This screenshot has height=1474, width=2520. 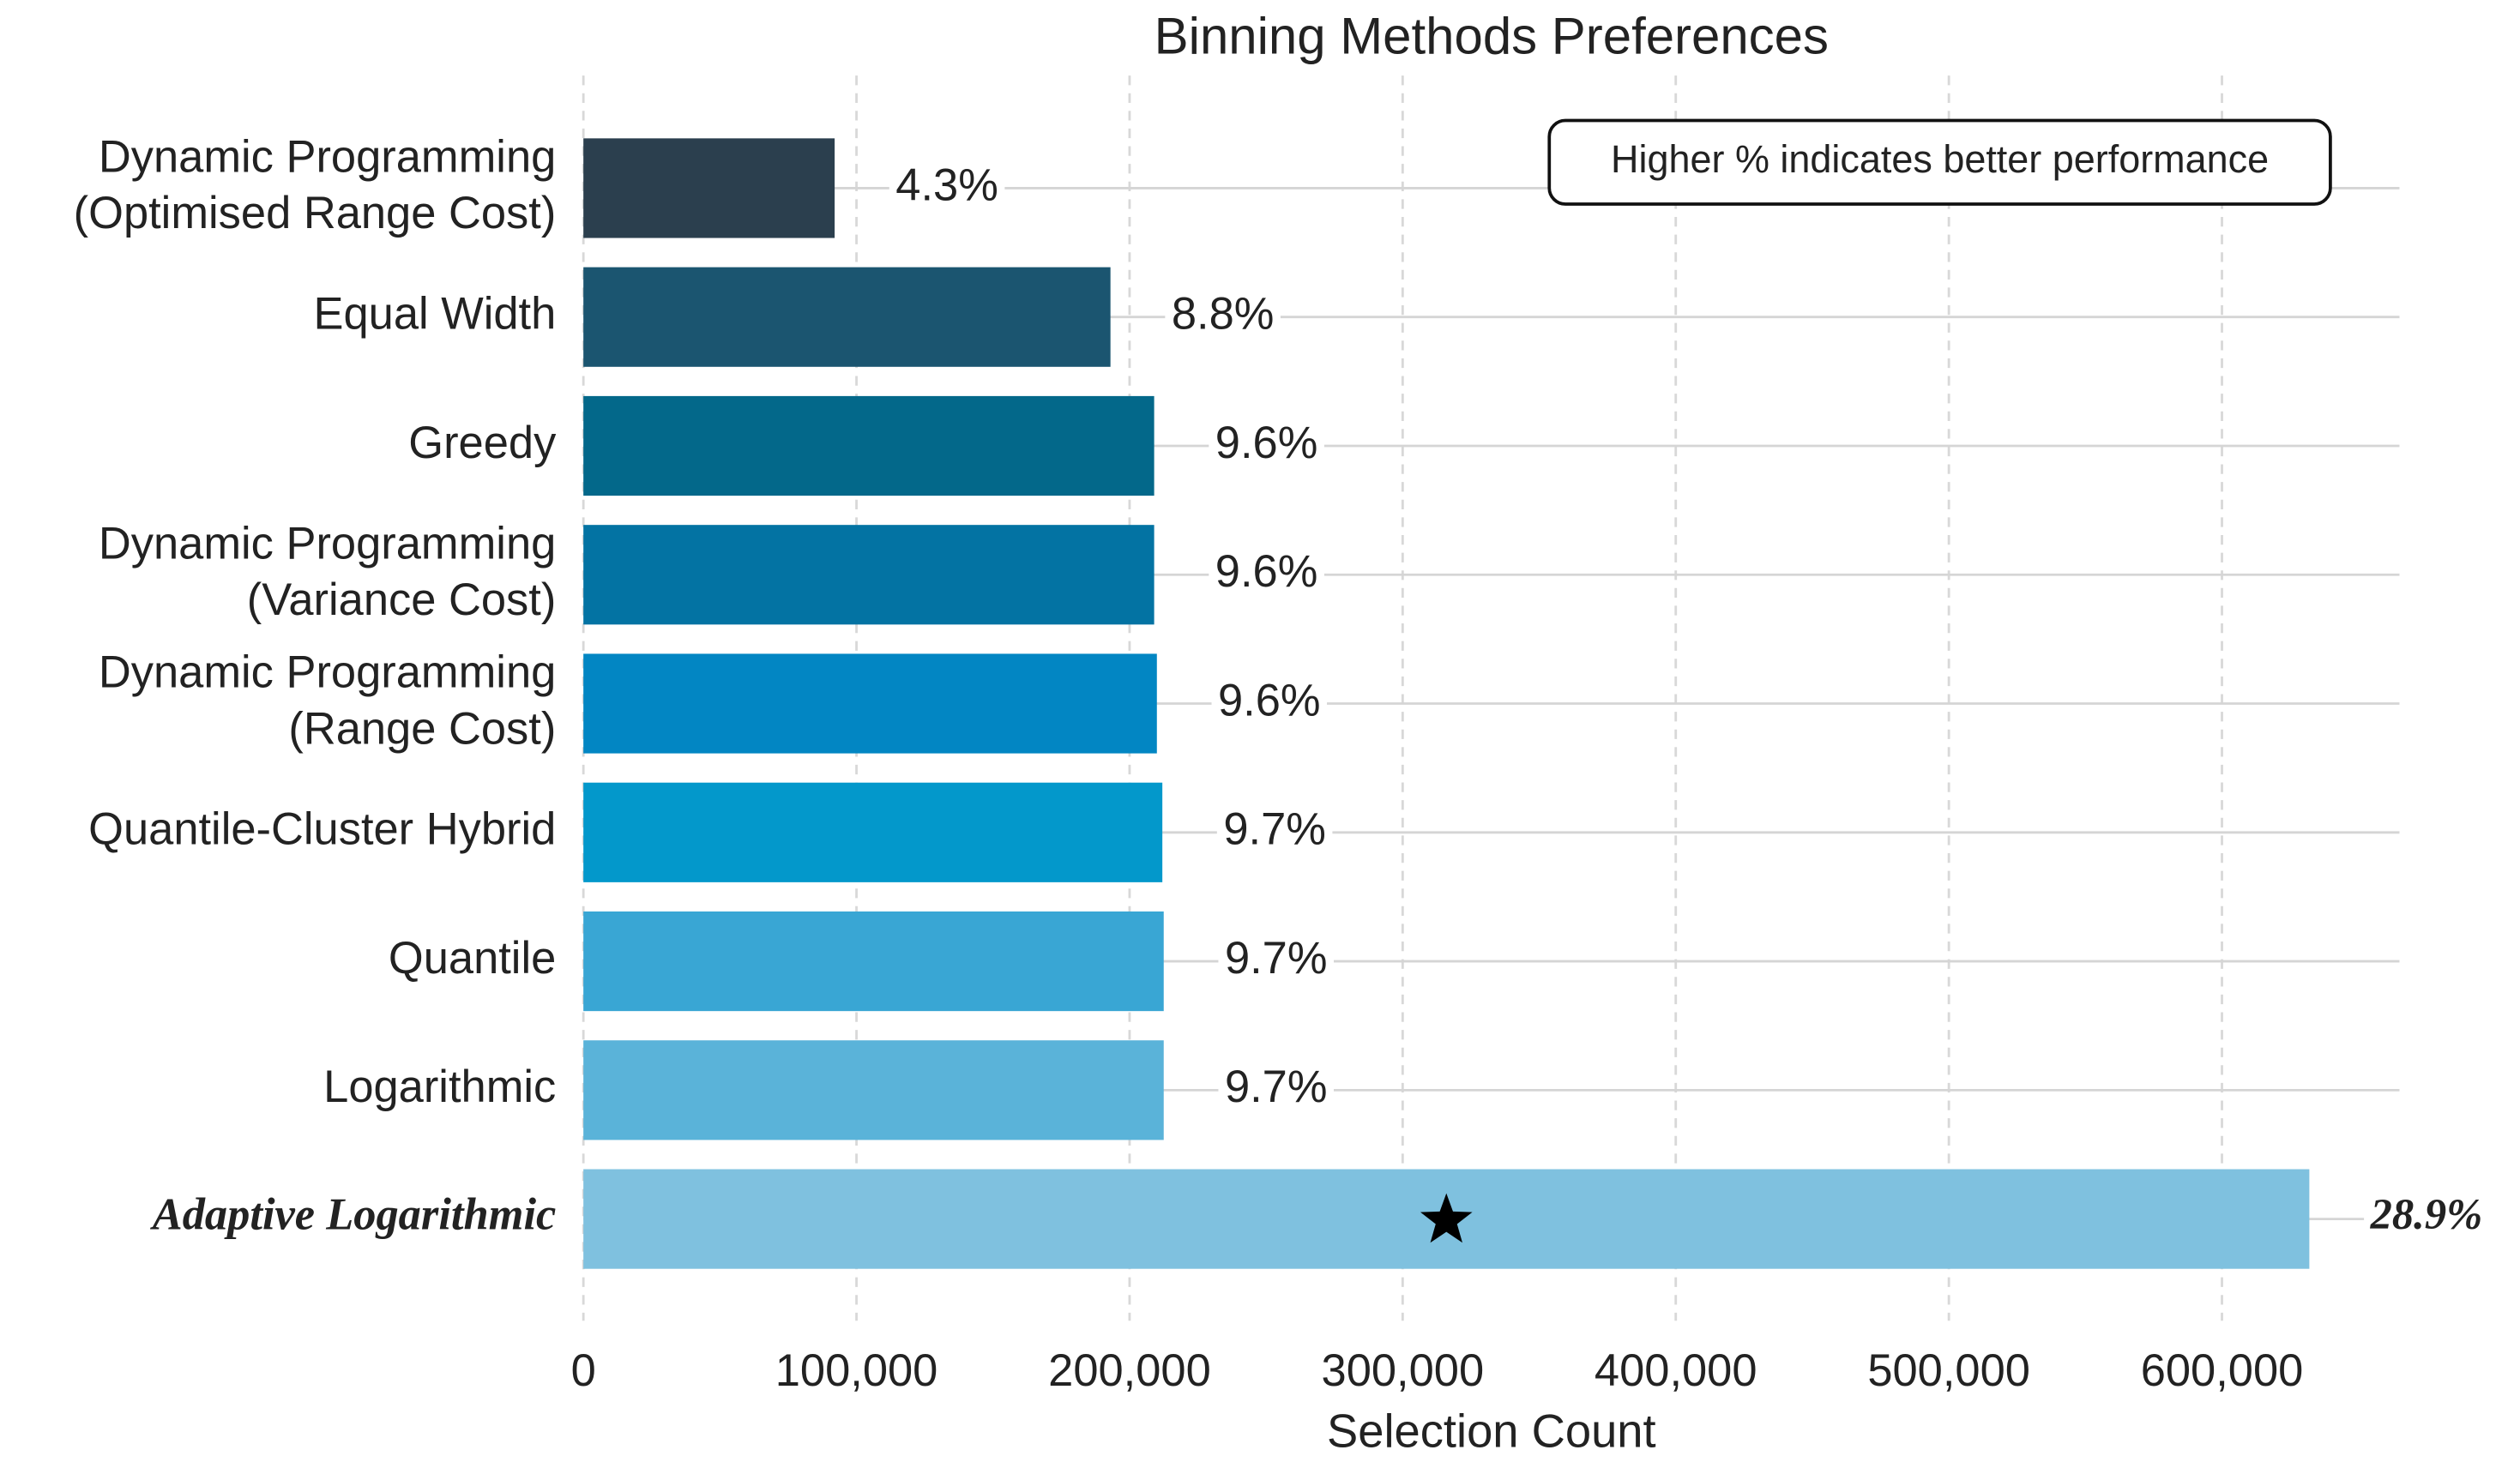 I want to click on value-label: 4.3%, so click(x=946, y=185).